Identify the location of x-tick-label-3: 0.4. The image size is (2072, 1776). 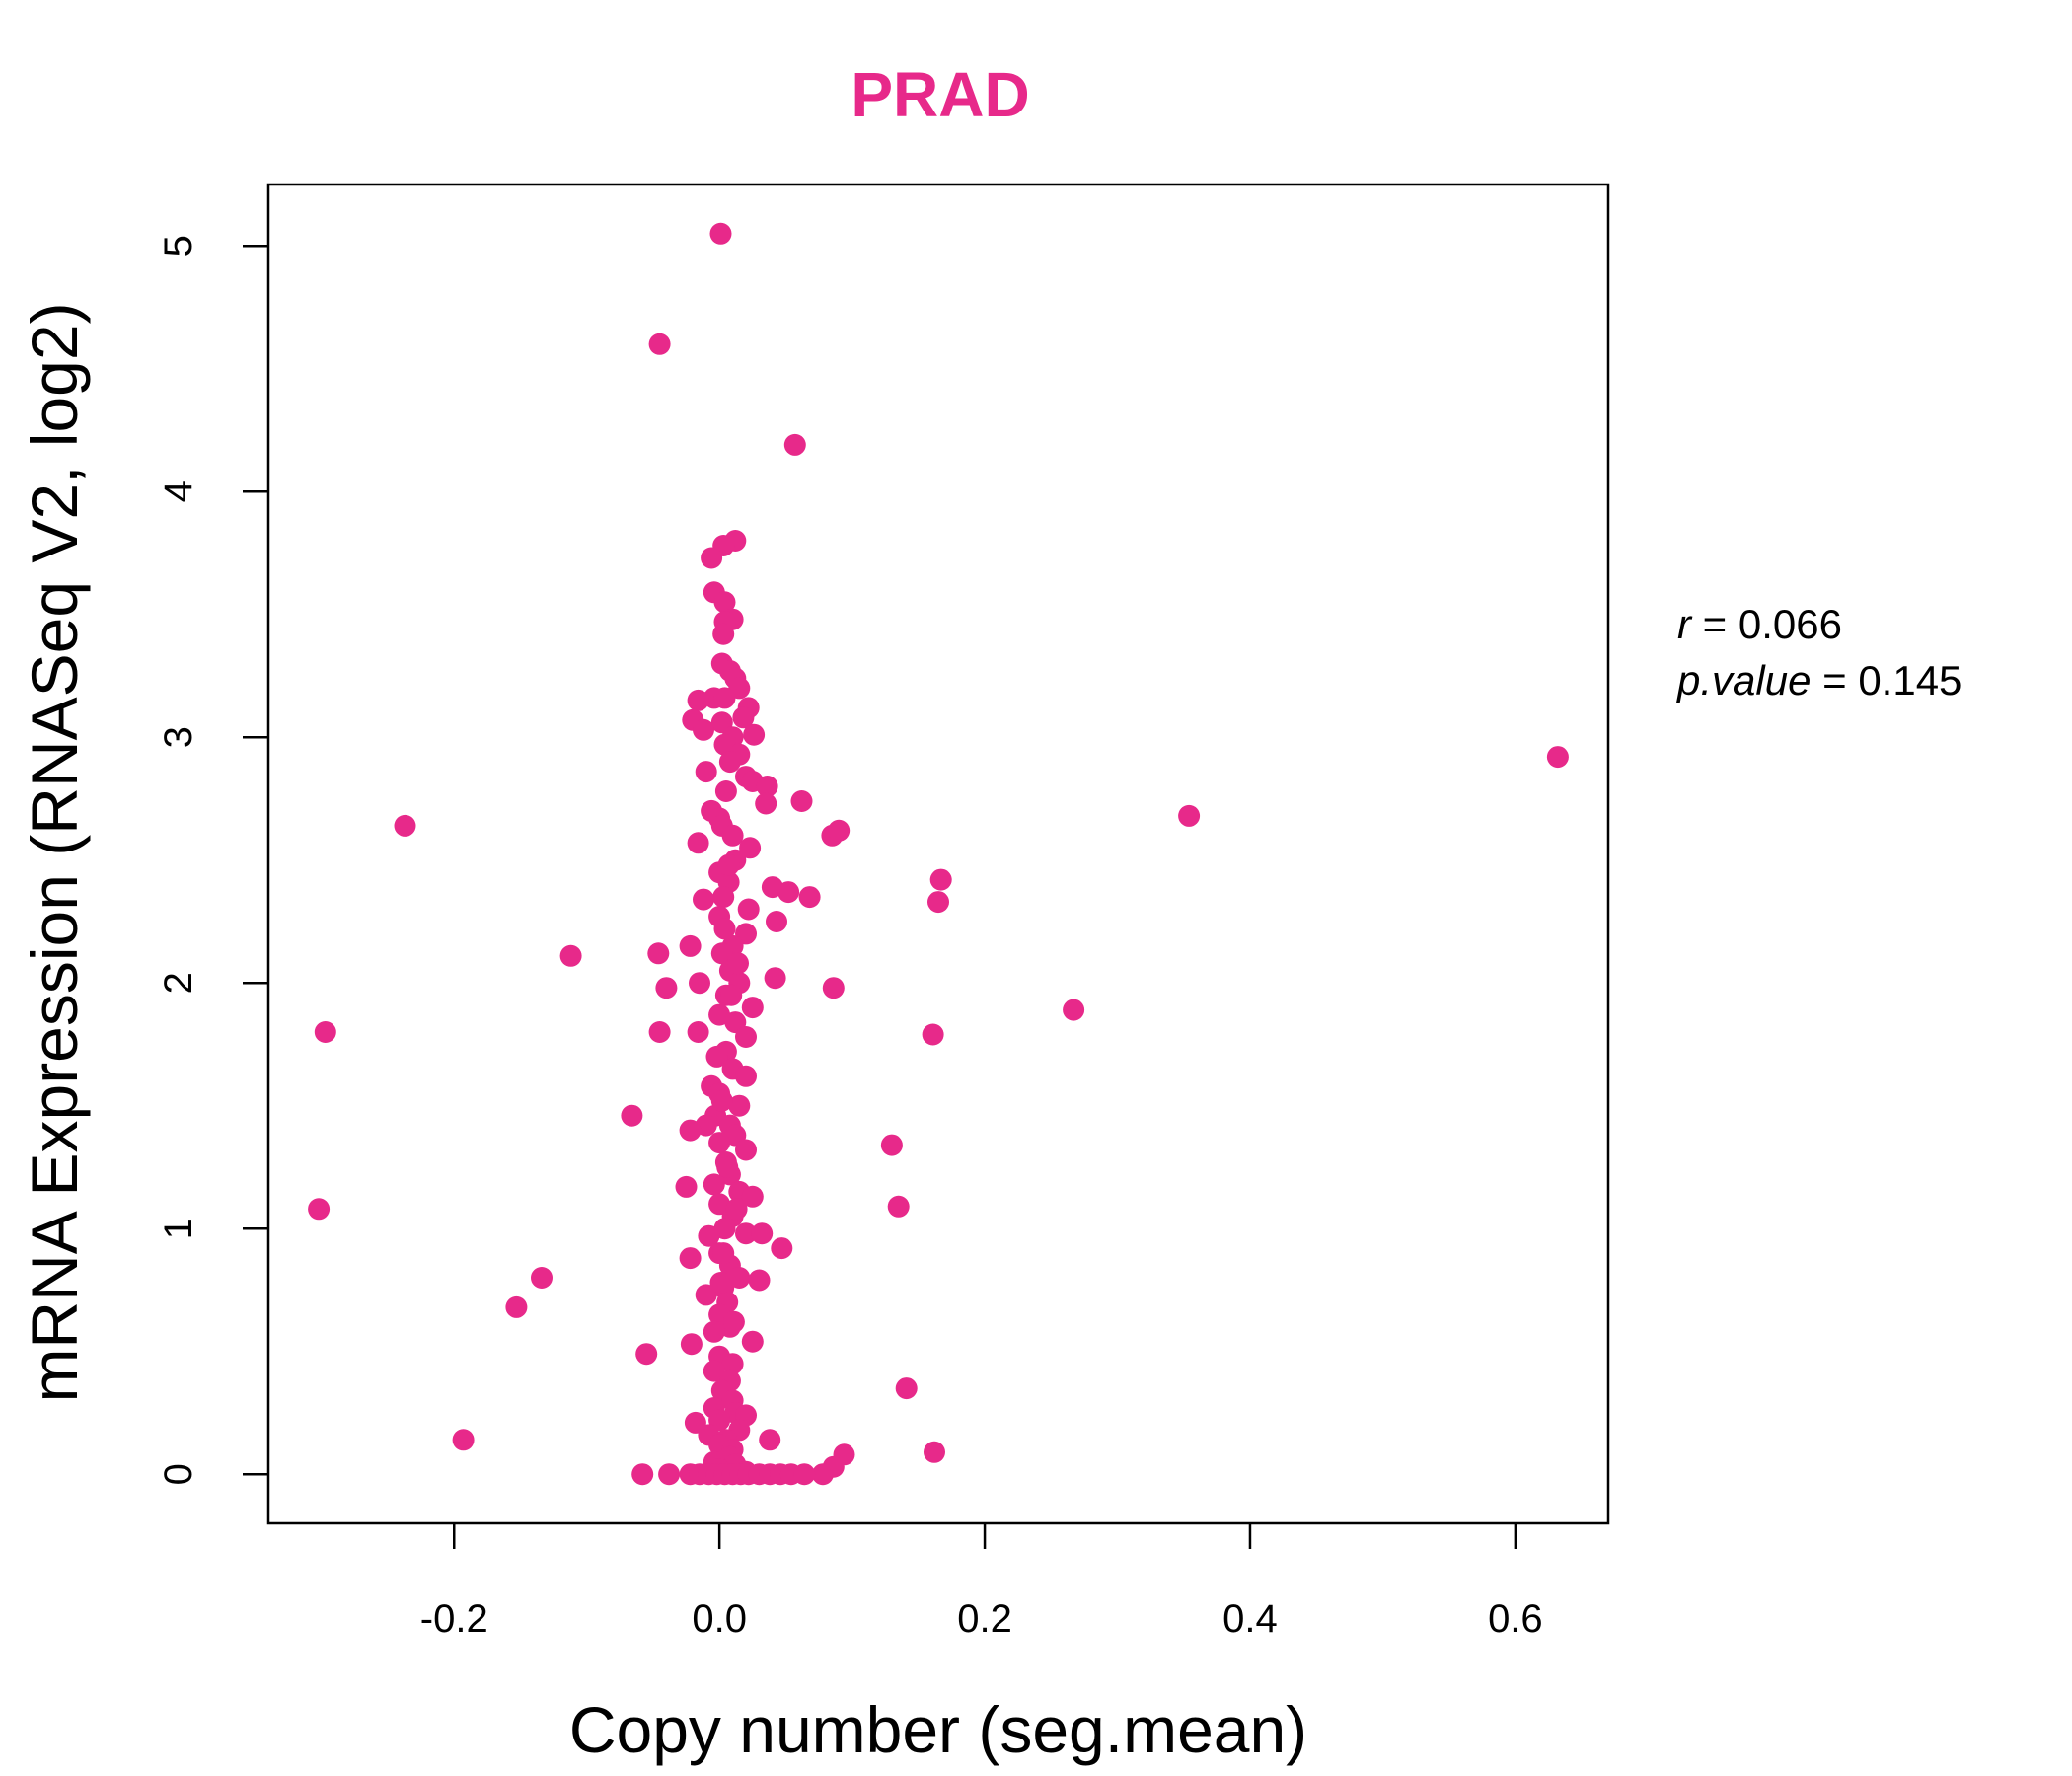
(1250, 1619).